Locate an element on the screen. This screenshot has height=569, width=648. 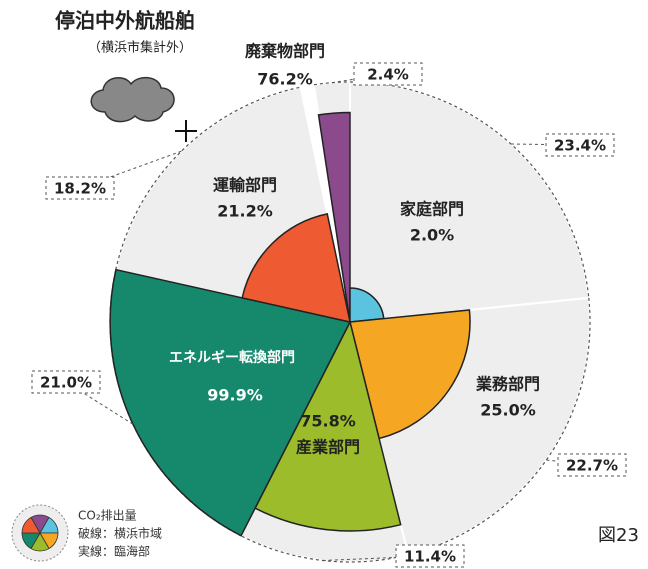
cloud-icon is located at coordinates (132, 99).